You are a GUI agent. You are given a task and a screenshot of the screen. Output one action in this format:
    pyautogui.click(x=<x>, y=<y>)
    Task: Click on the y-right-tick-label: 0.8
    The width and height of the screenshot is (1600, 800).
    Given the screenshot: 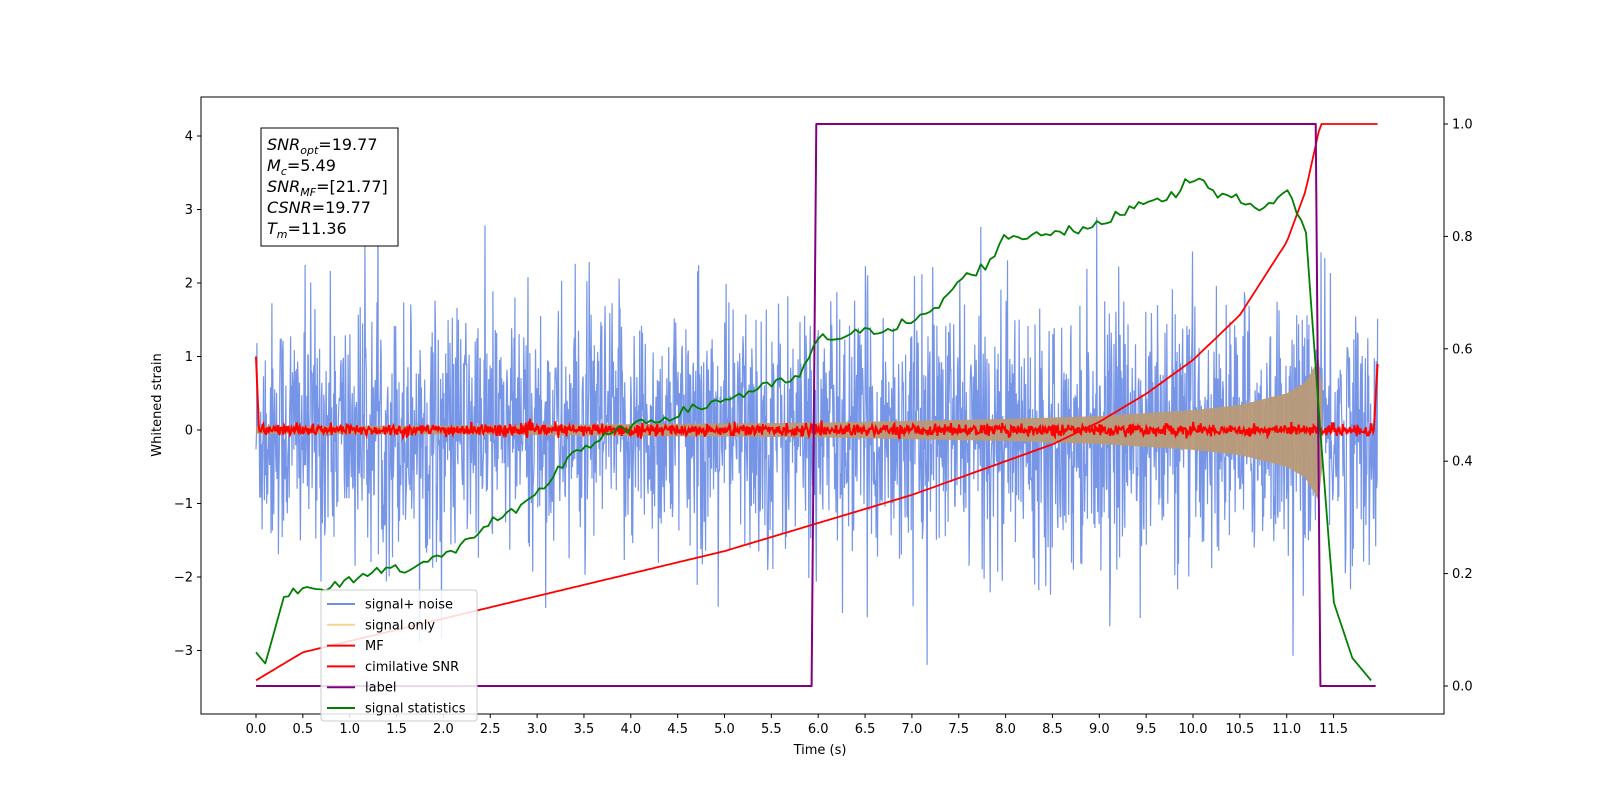 What is the action you would take?
    pyautogui.click(x=1462, y=237)
    